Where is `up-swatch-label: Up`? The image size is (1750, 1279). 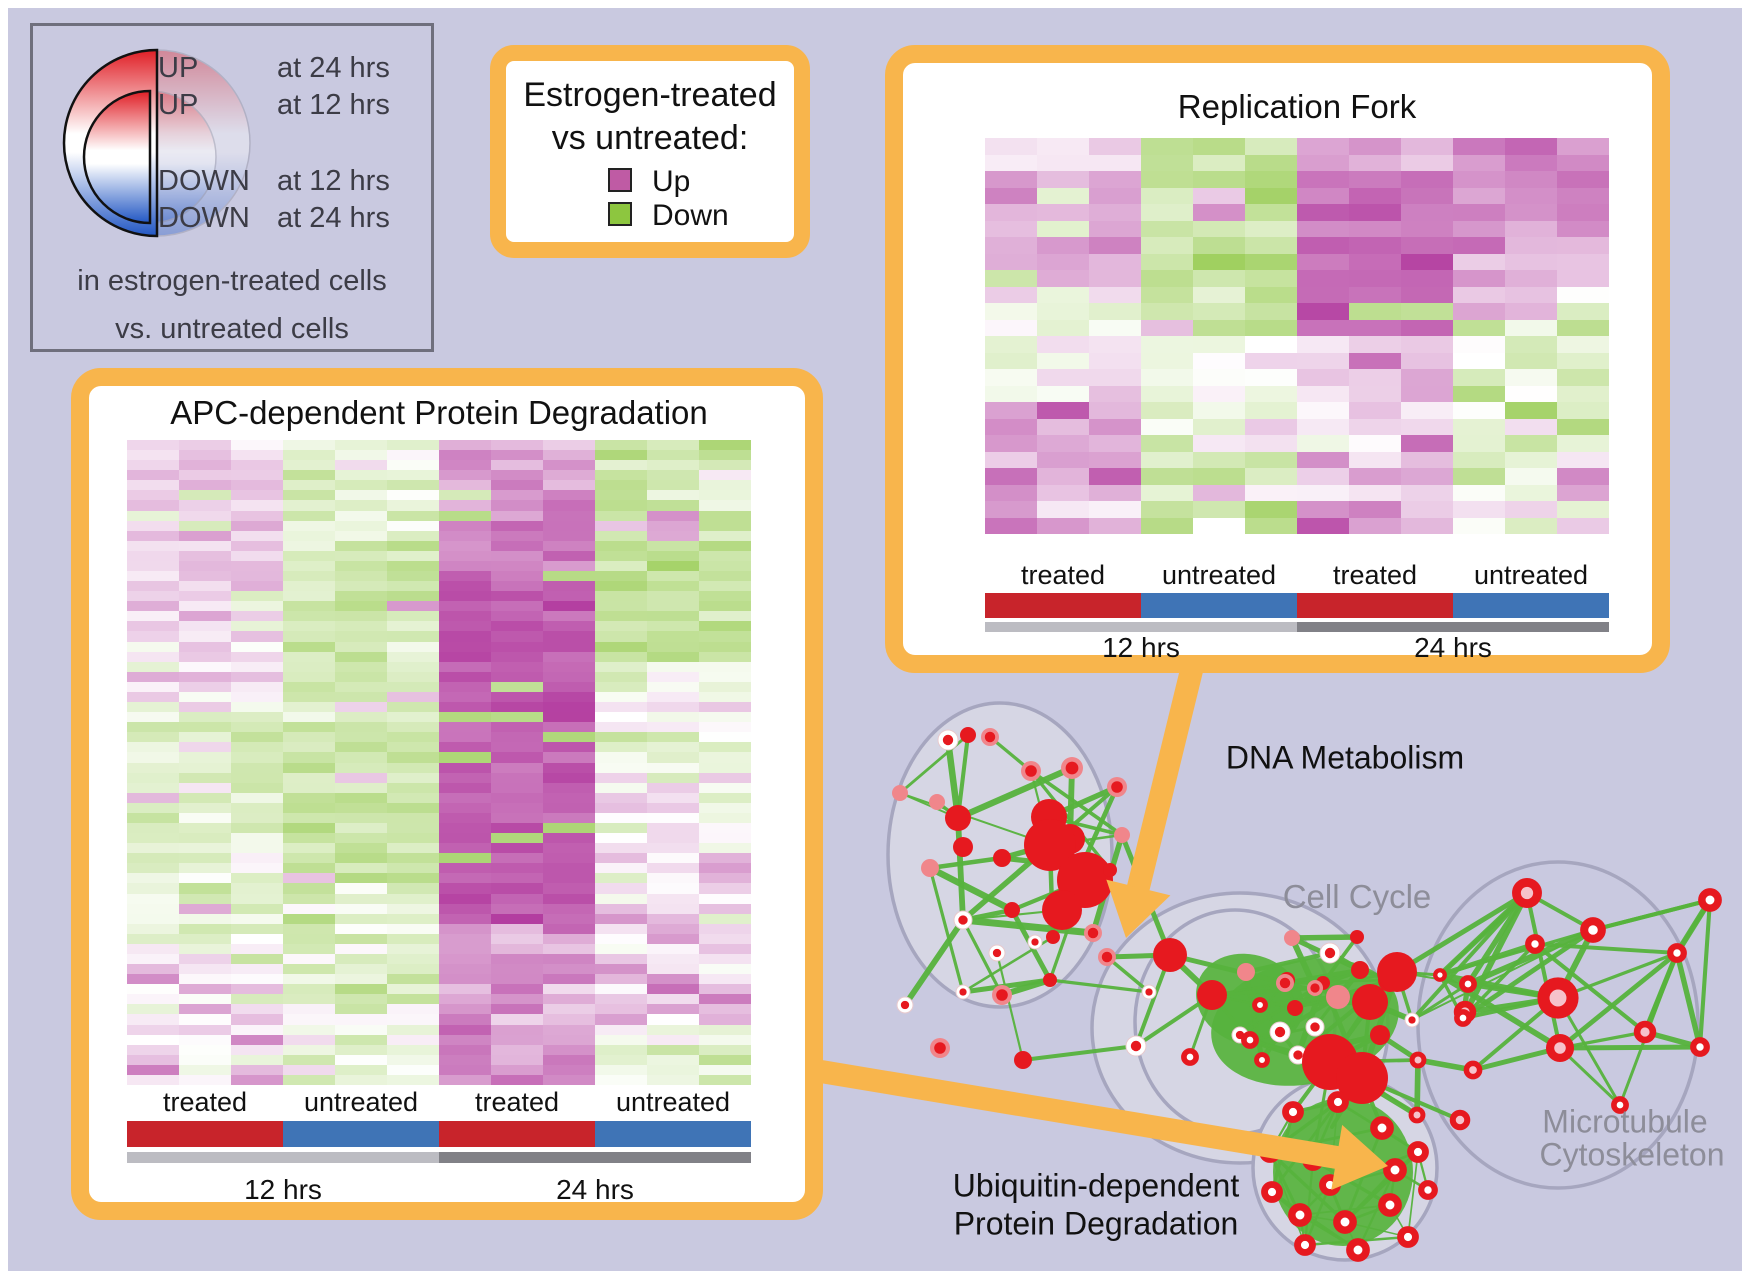 up-swatch-label: Up is located at coordinates (671, 181).